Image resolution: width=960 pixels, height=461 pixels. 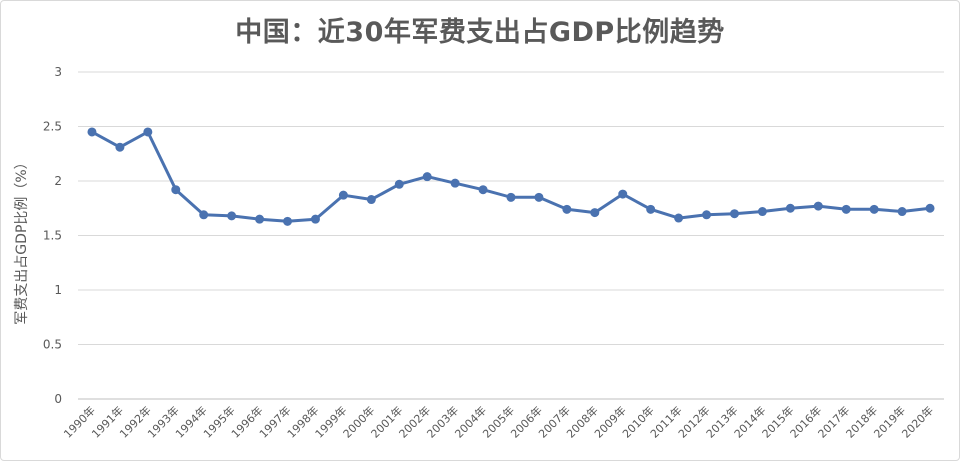 What do you see at coordinates (58, 181) in the screenshot?
I see `y-tick-label: 2` at bounding box center [58, 181].